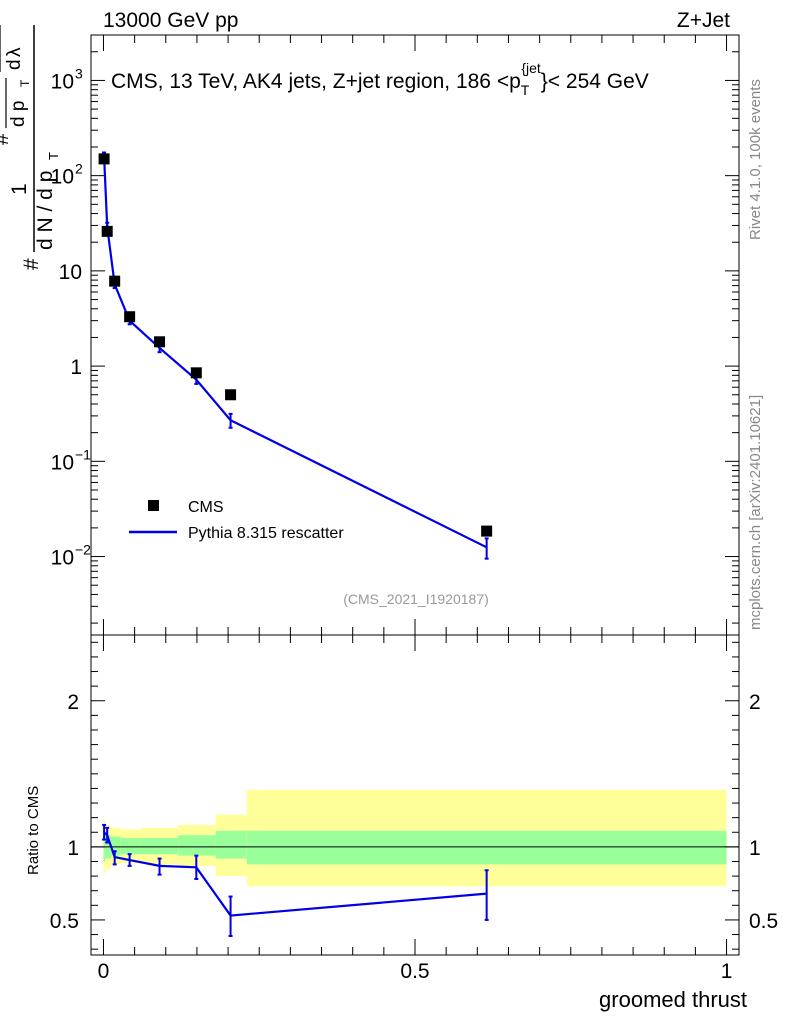 This screenshot has height=1024, width=786. What do you see at coordinates (31, 264) in the screenshot?
I see `ylabel-hash1: #` at bounding box center [31, 264].